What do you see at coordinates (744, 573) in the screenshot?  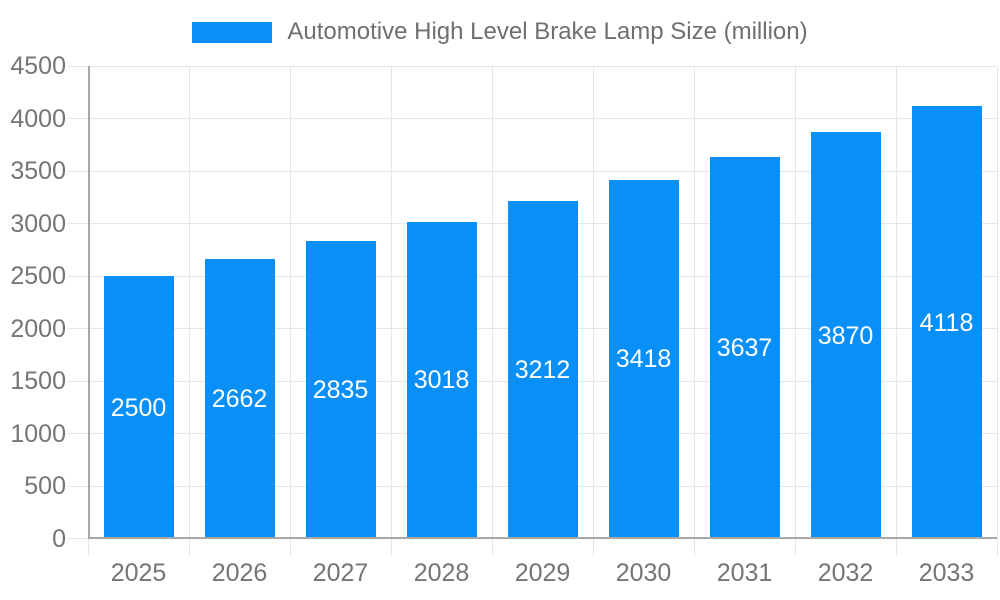 I see `x-axis-label-2031: 2031` at bounding box center [744, 573].